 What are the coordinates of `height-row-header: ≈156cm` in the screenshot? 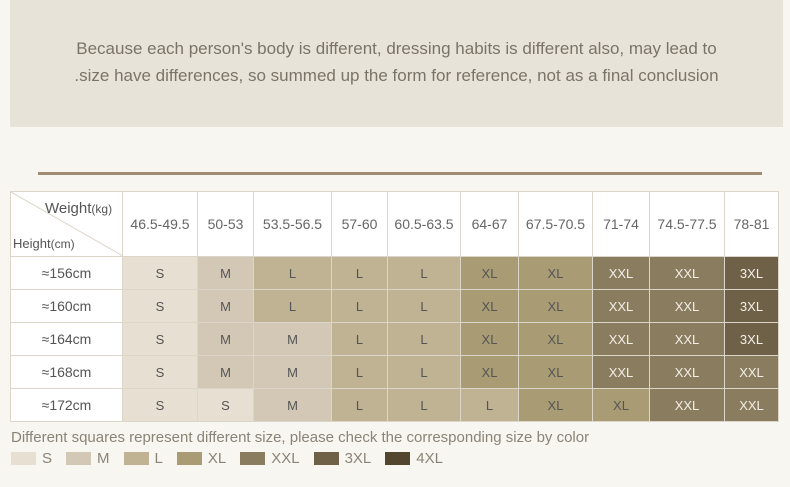 It's located at (66, 273).